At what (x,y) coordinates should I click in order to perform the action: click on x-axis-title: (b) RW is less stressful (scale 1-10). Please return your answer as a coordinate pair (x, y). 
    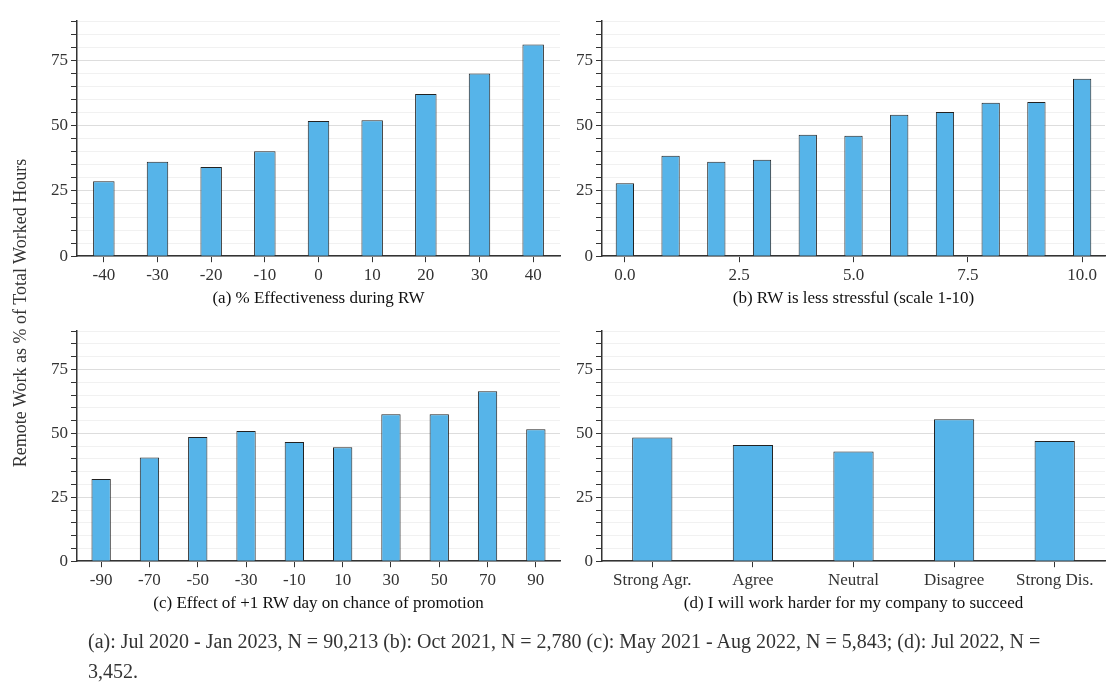
    Looking at the image, I should click on (853, 298).